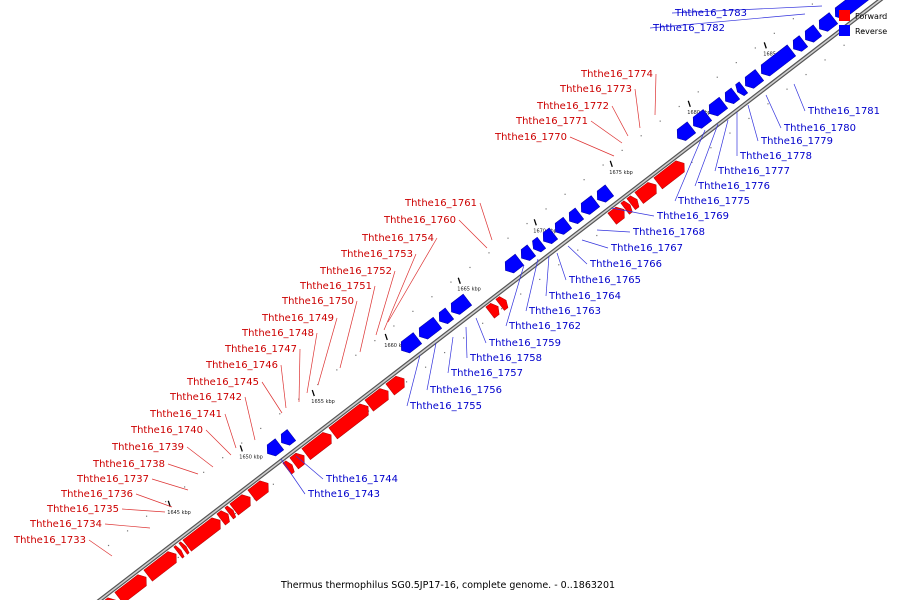 The height and width of the screenshot is (600, 900). What do you see at coordinates (505, 358) in the screenshot?
I see `gene-label: Ththe16_1758` at bounding box center [505, 358].